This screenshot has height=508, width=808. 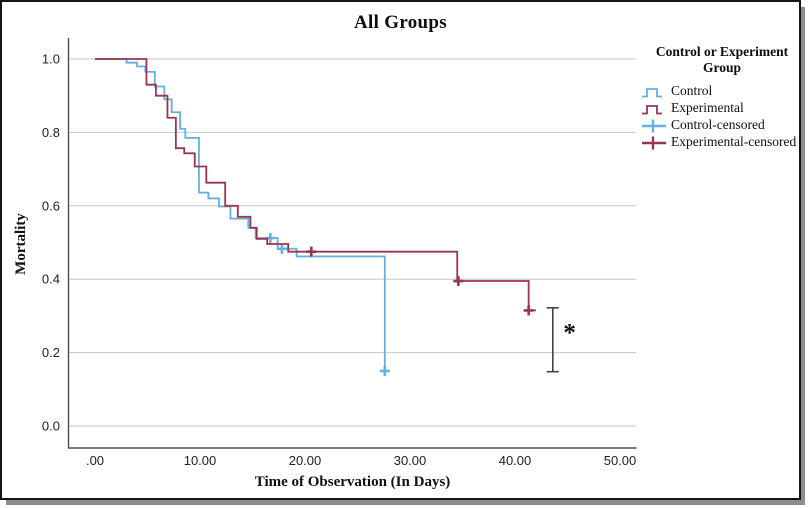 I want to click on legend-item-label: Experimental-censored, so click(x=734, y=142).